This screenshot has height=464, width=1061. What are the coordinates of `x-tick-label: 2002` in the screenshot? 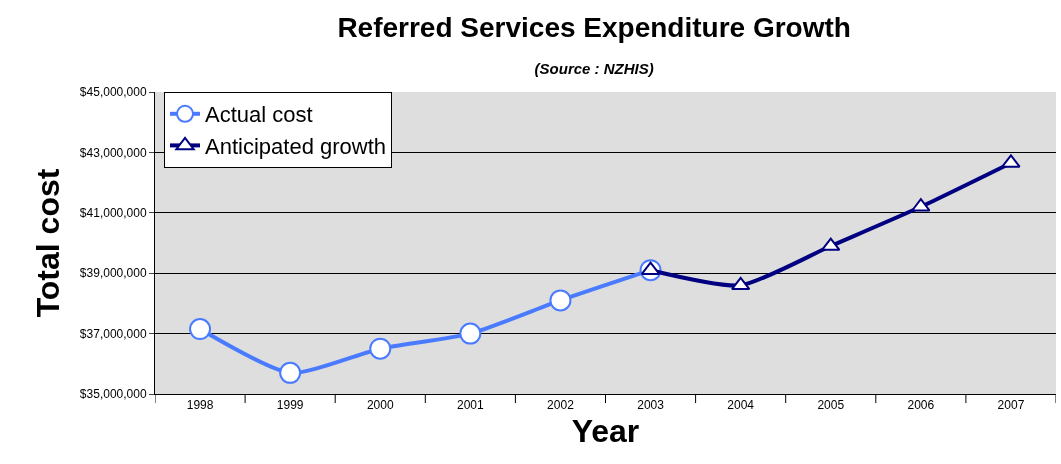 It's located at (561, 405).